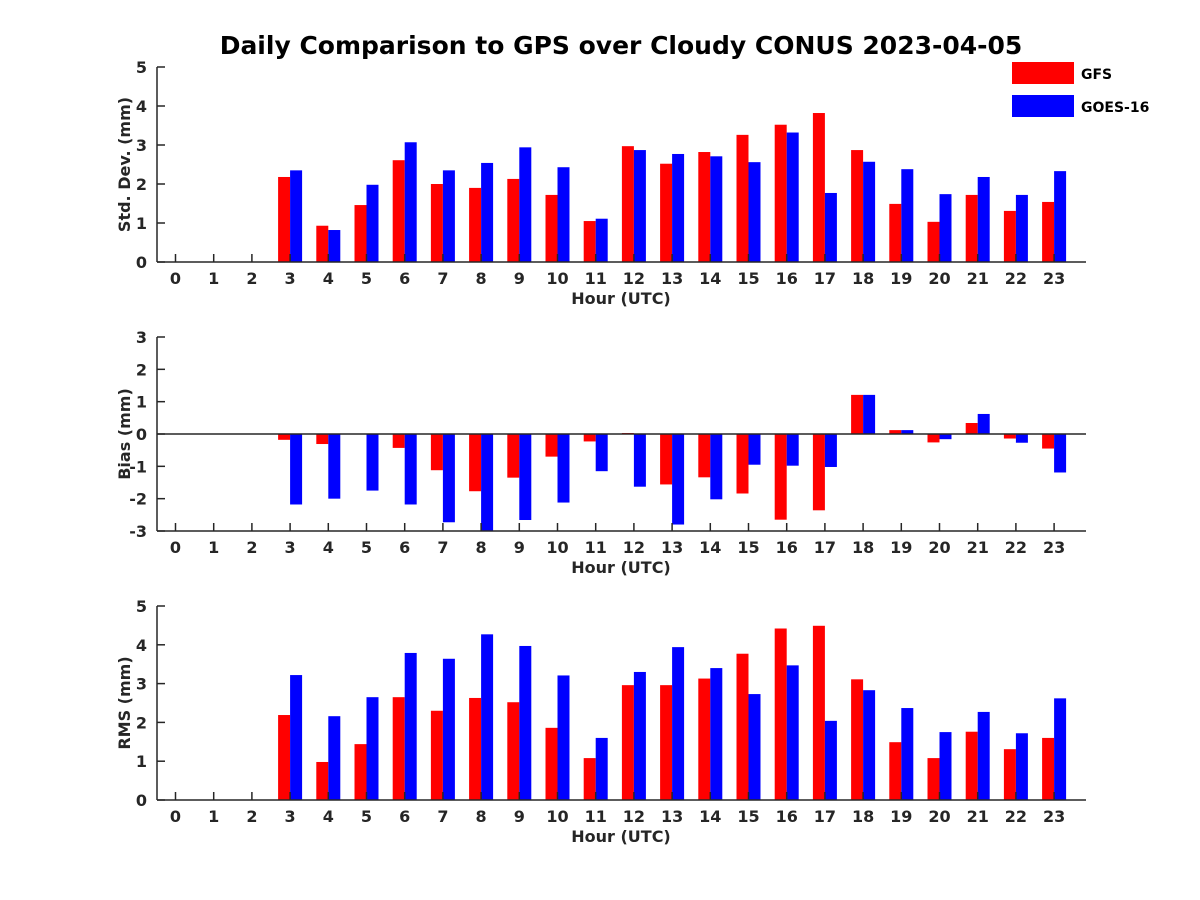 Image resolution: width=1200 pixels, height=900 pixels. Describe the element at coordinates (251, 278) in the screenshot. I see `x-tick-label-stddev: 2` at that location.